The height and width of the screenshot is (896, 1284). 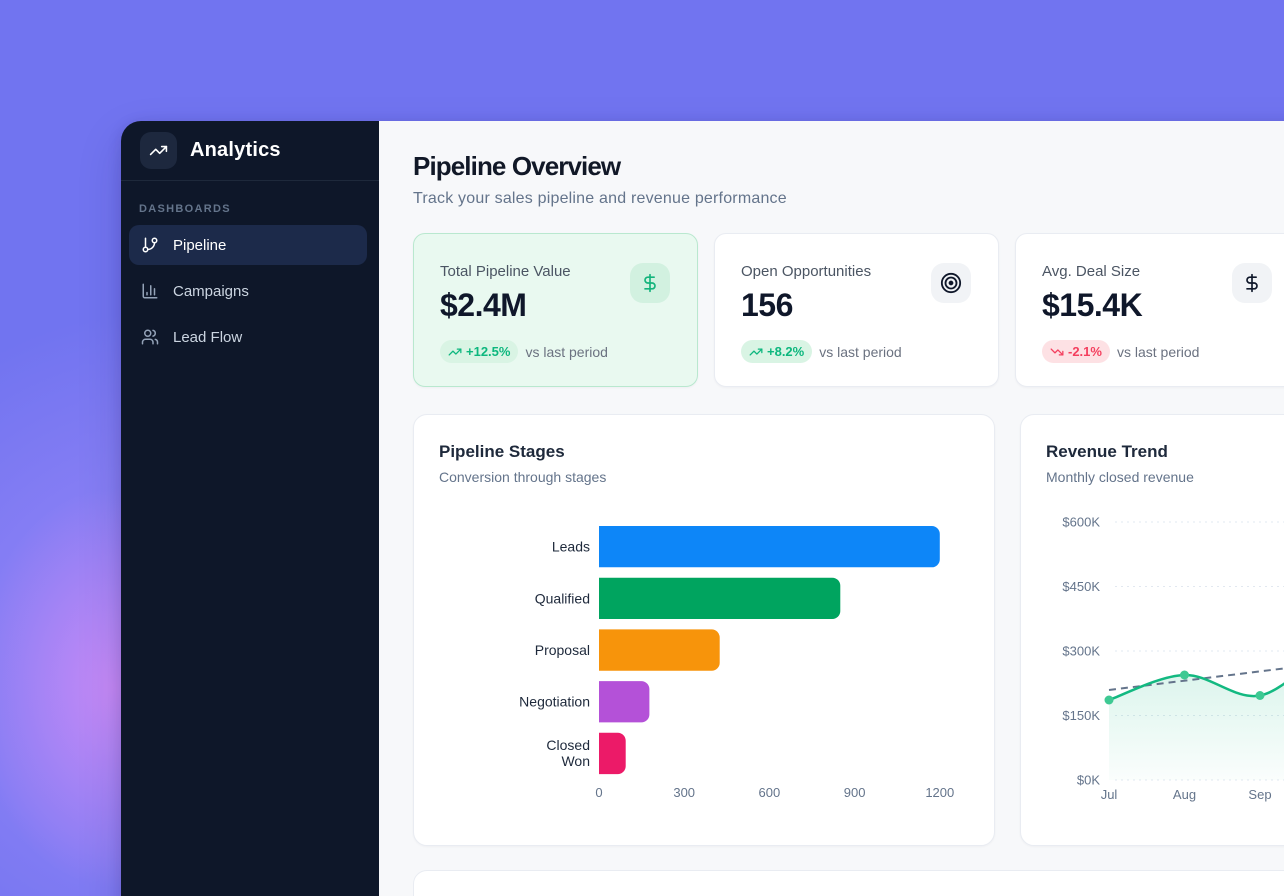 I want to click on svg-text: Qualified, so click(x=562, y=598).